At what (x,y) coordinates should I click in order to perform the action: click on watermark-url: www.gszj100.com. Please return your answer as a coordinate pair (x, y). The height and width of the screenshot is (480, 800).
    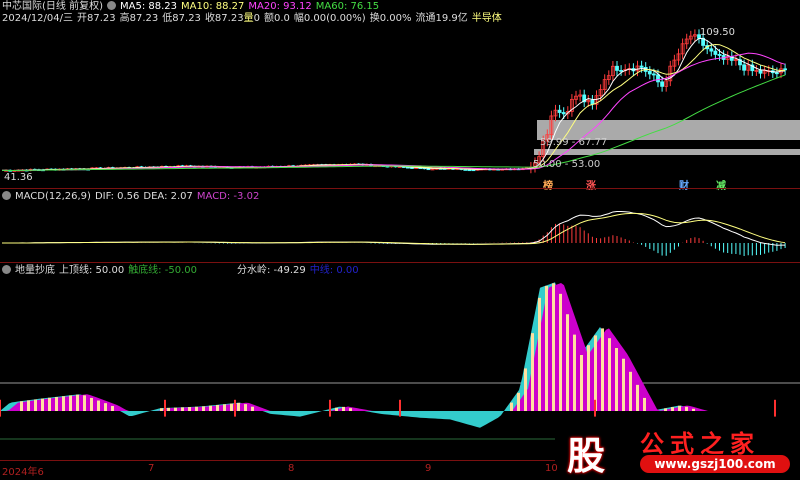
    Looking at the image, I should click on (715, 464).